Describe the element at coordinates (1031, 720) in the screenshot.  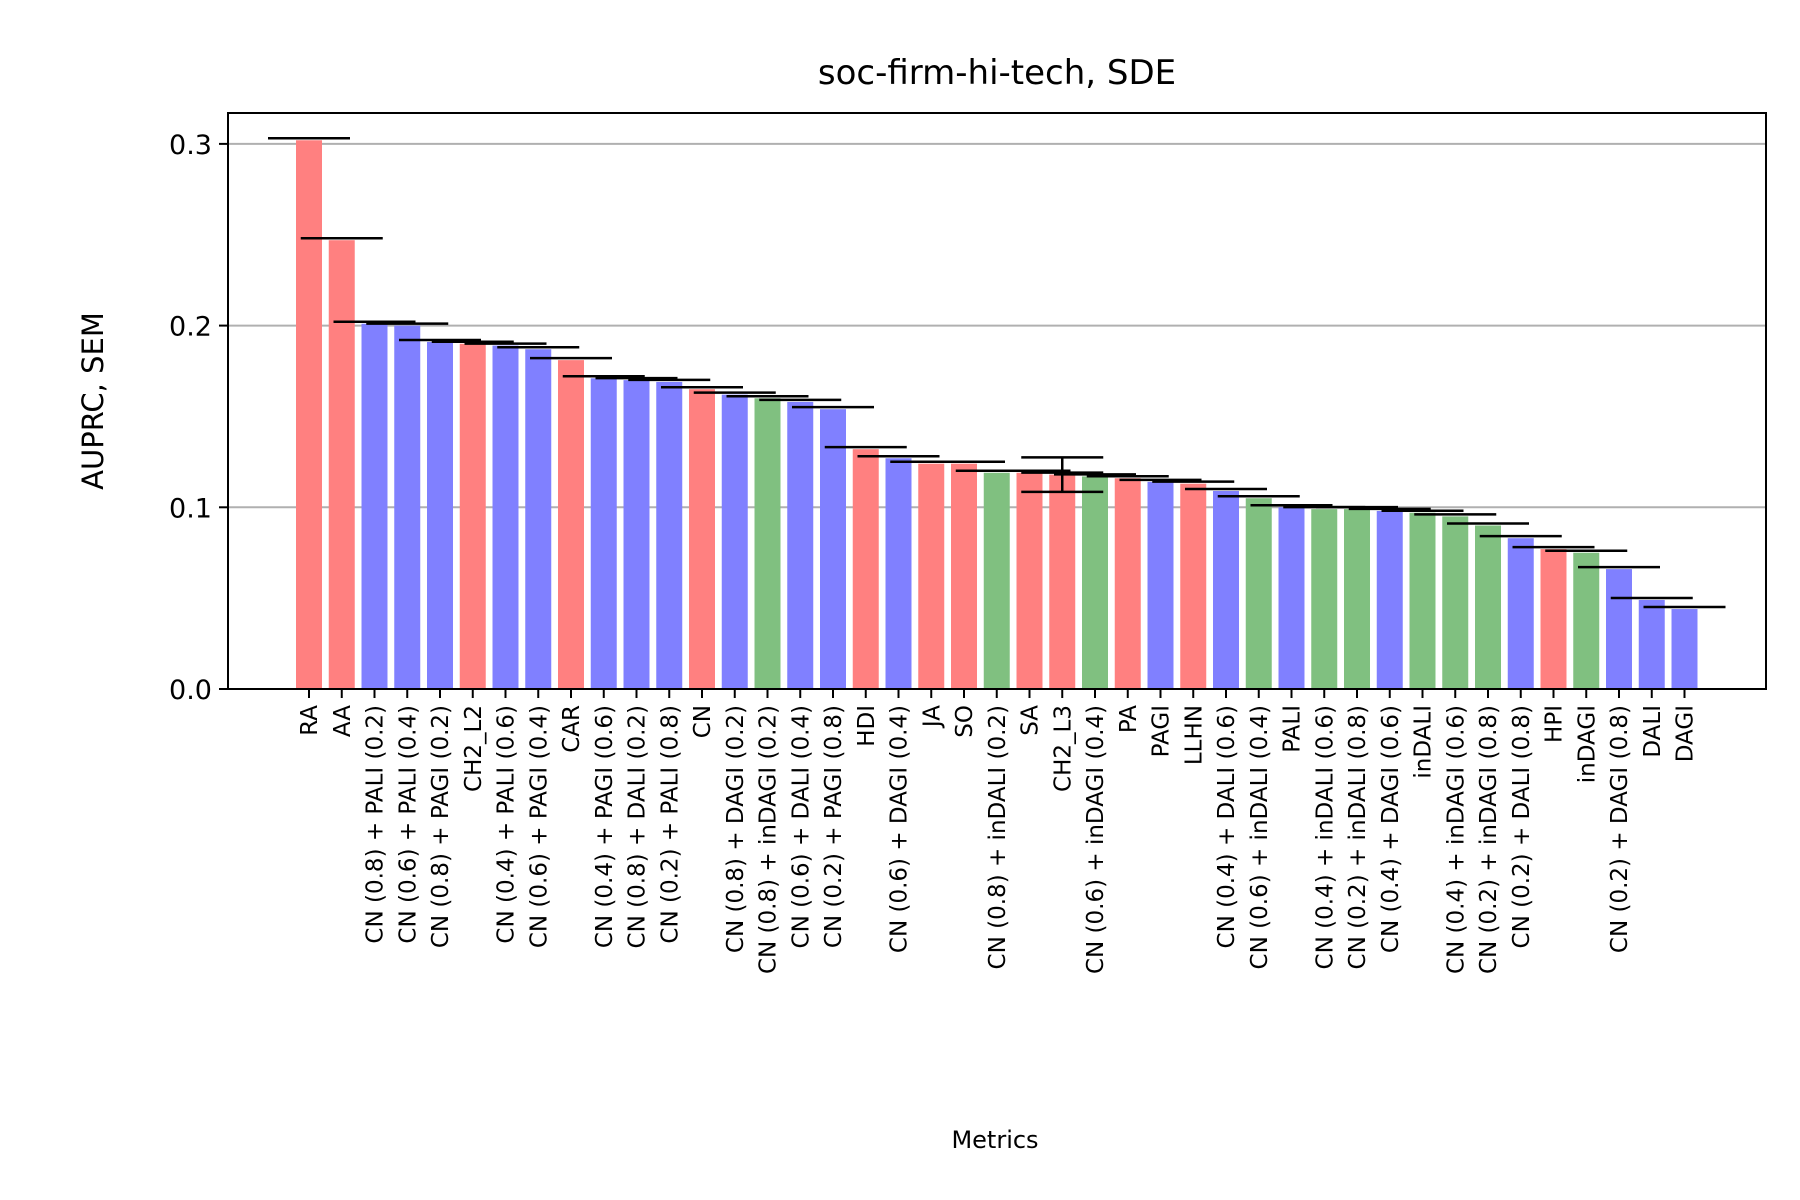
I see `x-tick-label: SA` at that location.